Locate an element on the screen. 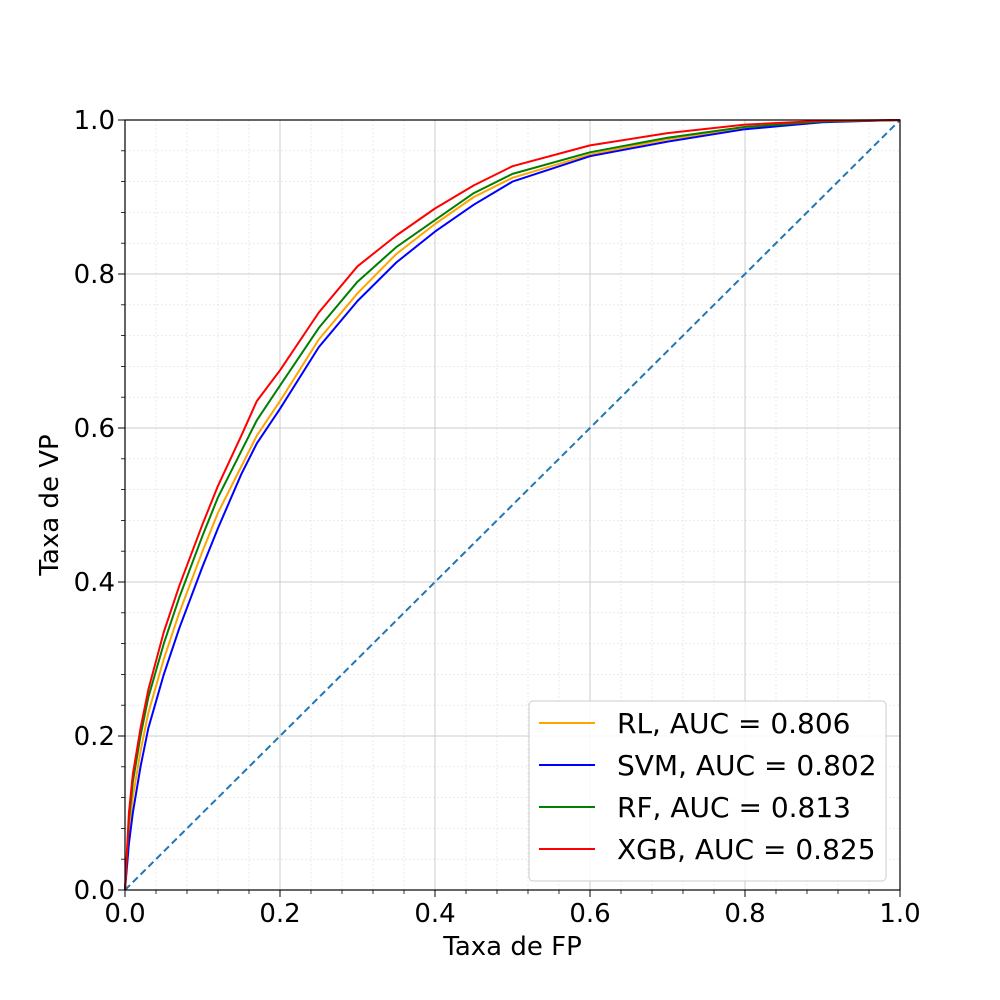 The height and width of the screenshot is (1000, 1000). legend-label-1: SVM, AUC = 0.802 is located at coordinates (747, 765).